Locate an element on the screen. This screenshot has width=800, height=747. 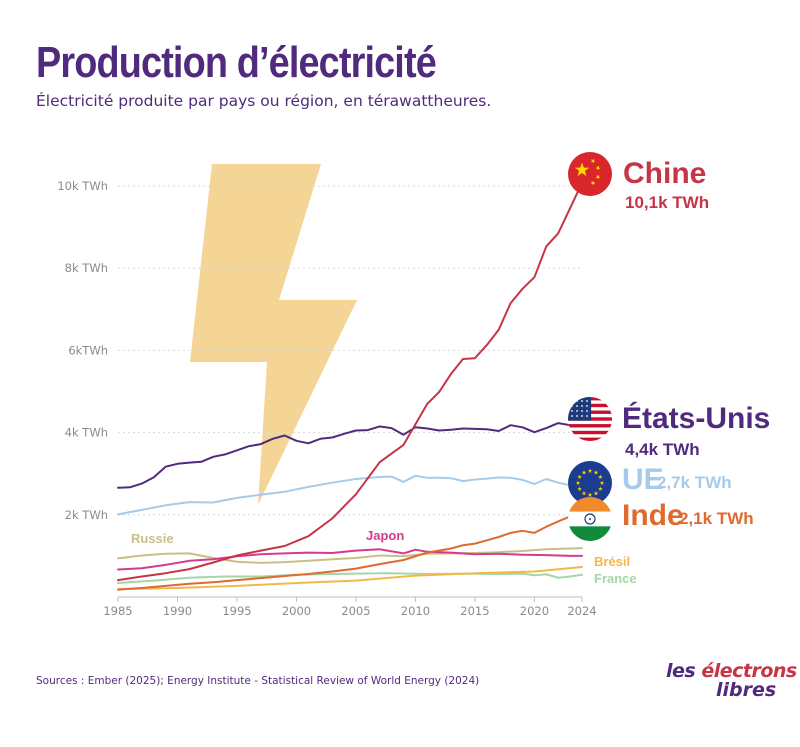
y-tick-label: 6kTWh is located at coordinates (88, 350).